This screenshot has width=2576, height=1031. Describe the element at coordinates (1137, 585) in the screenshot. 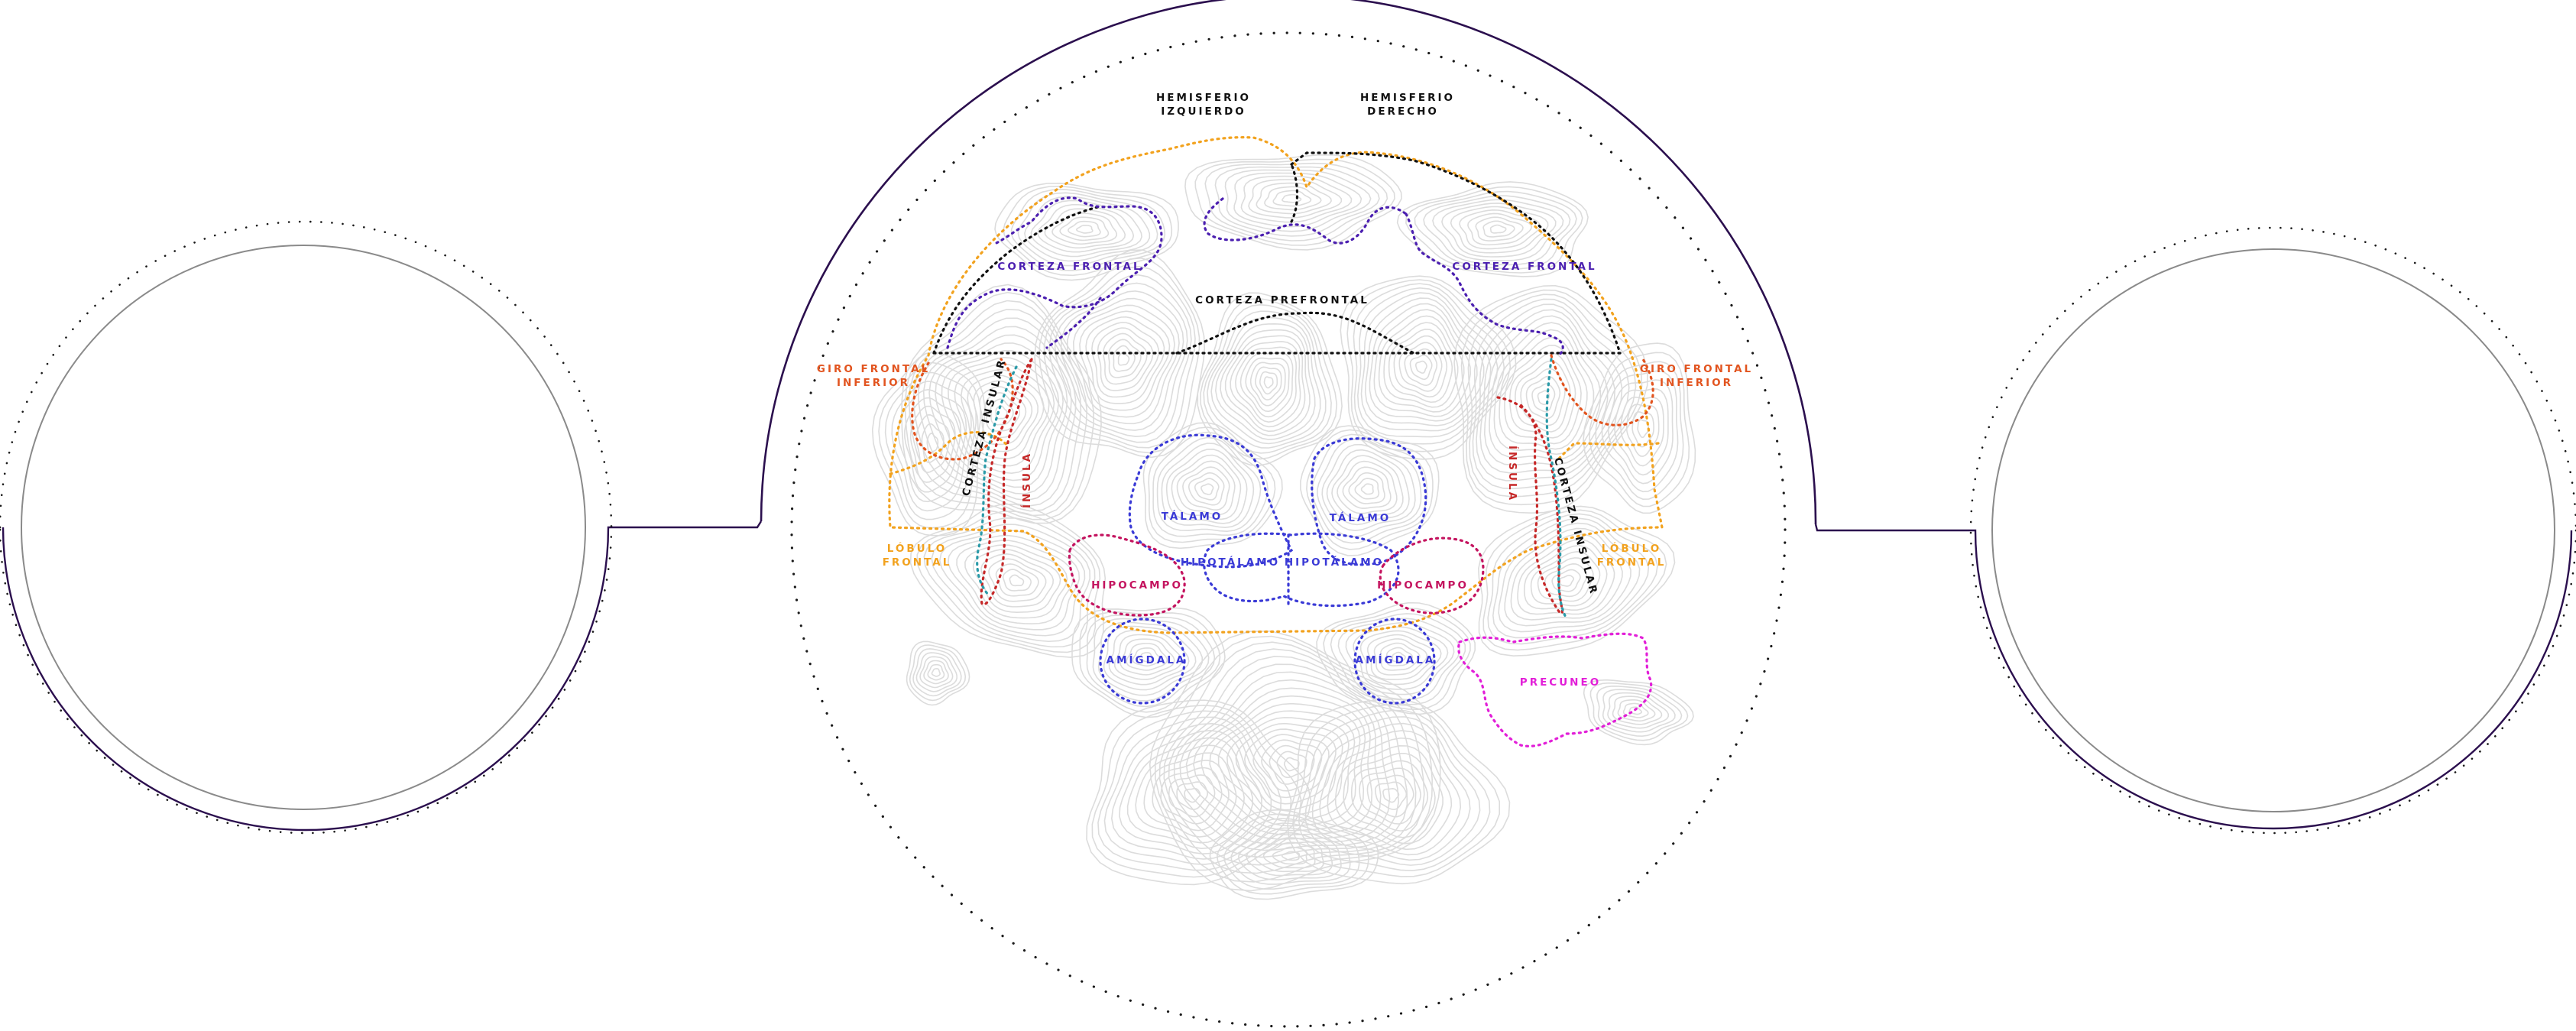

I see `label-hipocampo-left: HIPOCAMPO` at that location.